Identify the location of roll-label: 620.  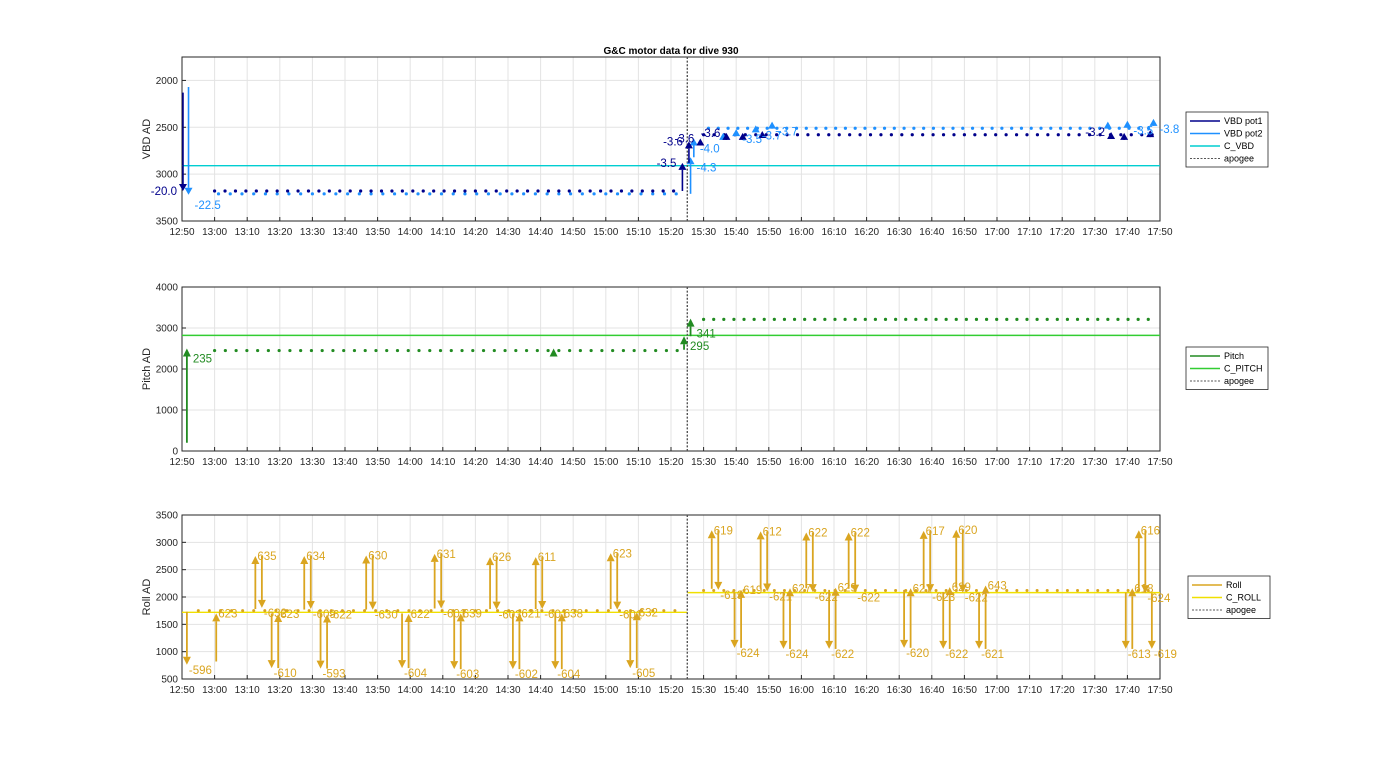
(967, 531).